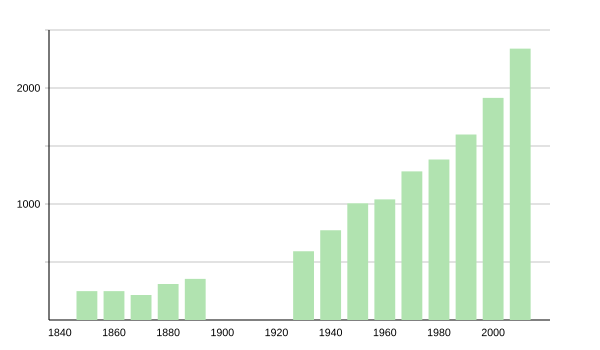  I want to click on x-tick-label: 1940, so click(331, 332).